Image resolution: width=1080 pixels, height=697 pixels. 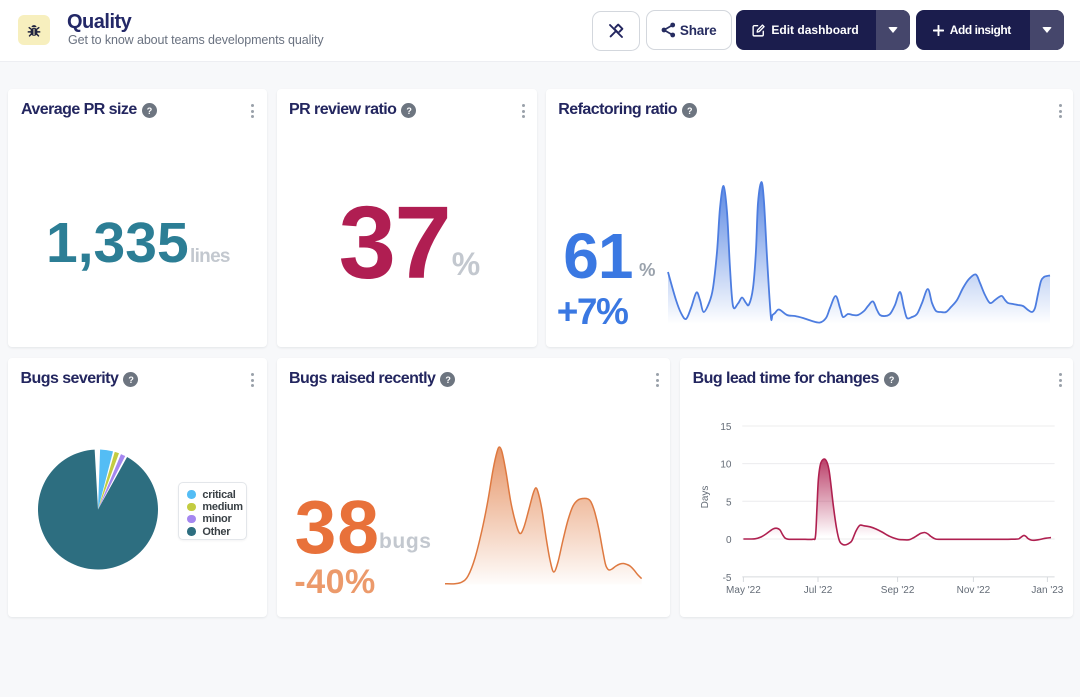 I want to click on svg-text: -5, so click(x=727, y=578).